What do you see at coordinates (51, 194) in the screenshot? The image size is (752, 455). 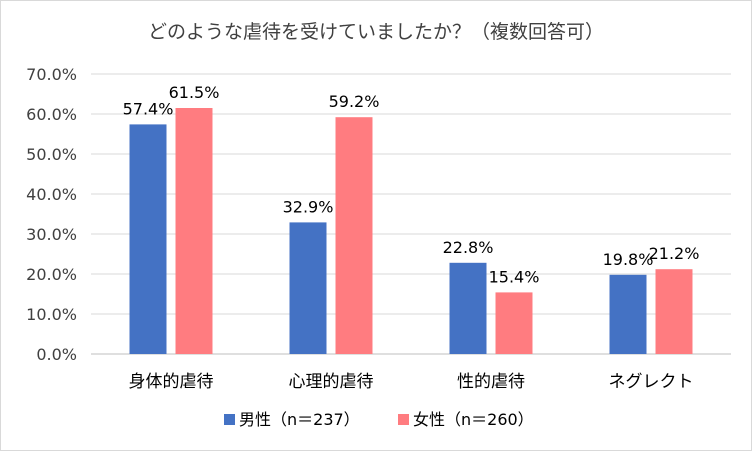 I see `y-tick-label: 40.0%` at bounding box center [51, 194].